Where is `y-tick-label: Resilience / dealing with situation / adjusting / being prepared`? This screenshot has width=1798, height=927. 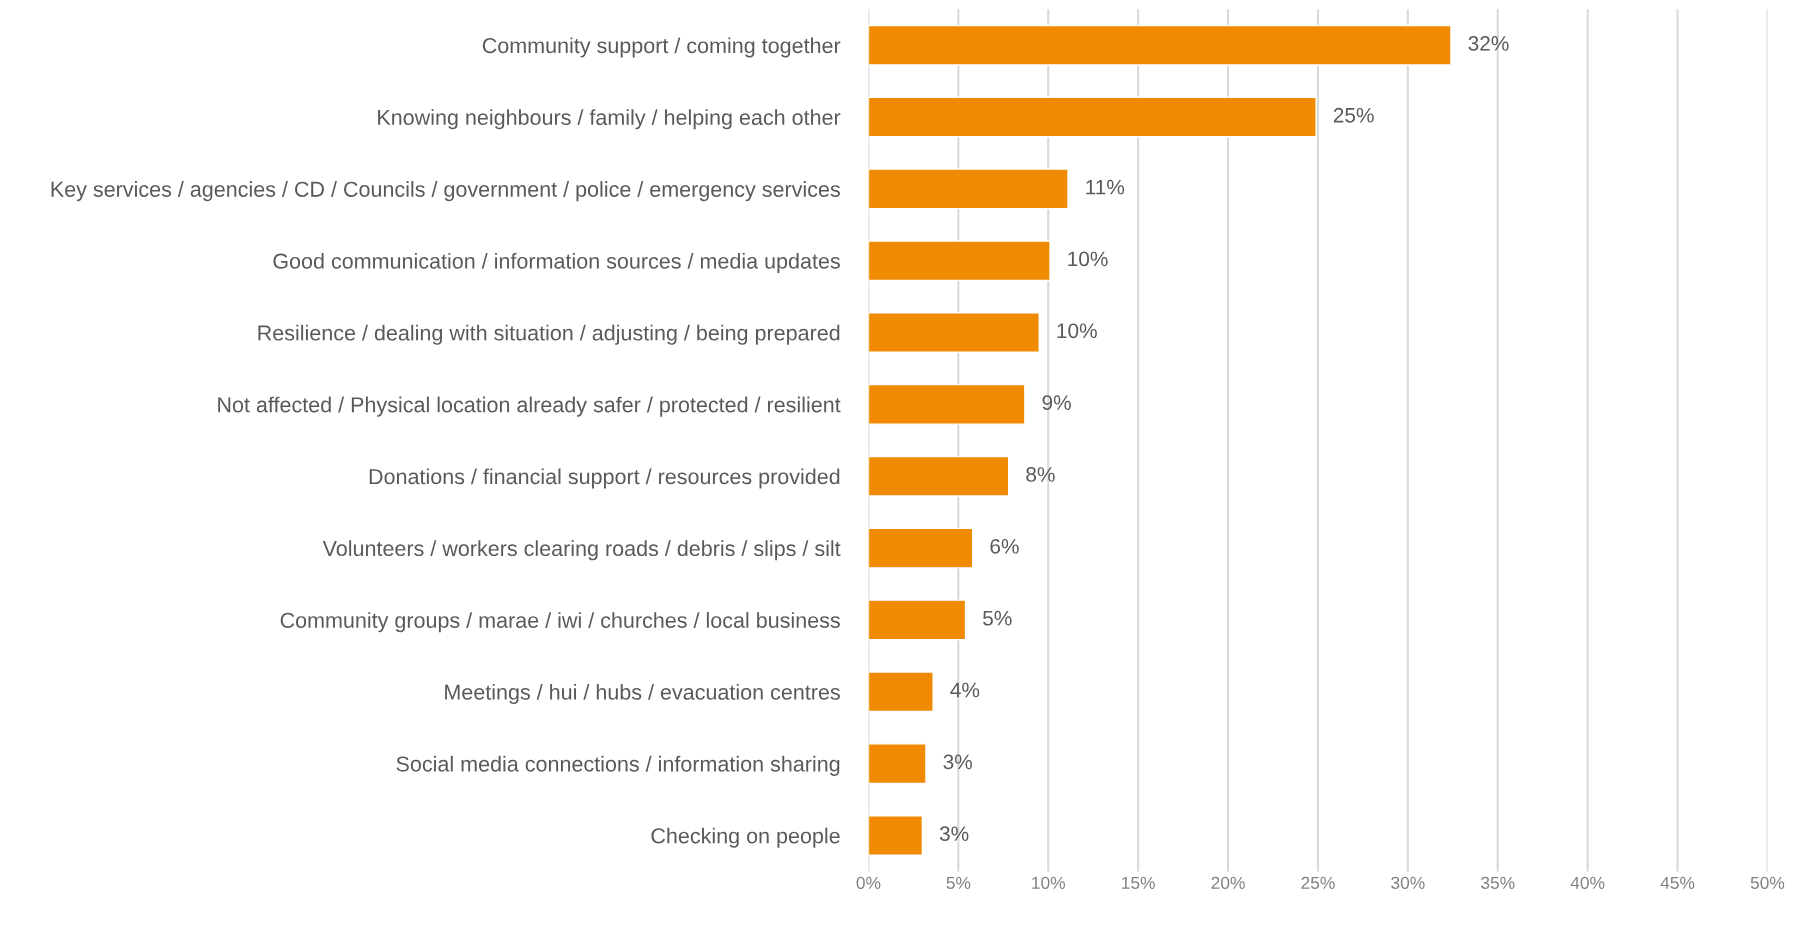
y-tick-label: Resilience / dealing with situation / adjusting / being prepared is located at coordinates (549, 334).